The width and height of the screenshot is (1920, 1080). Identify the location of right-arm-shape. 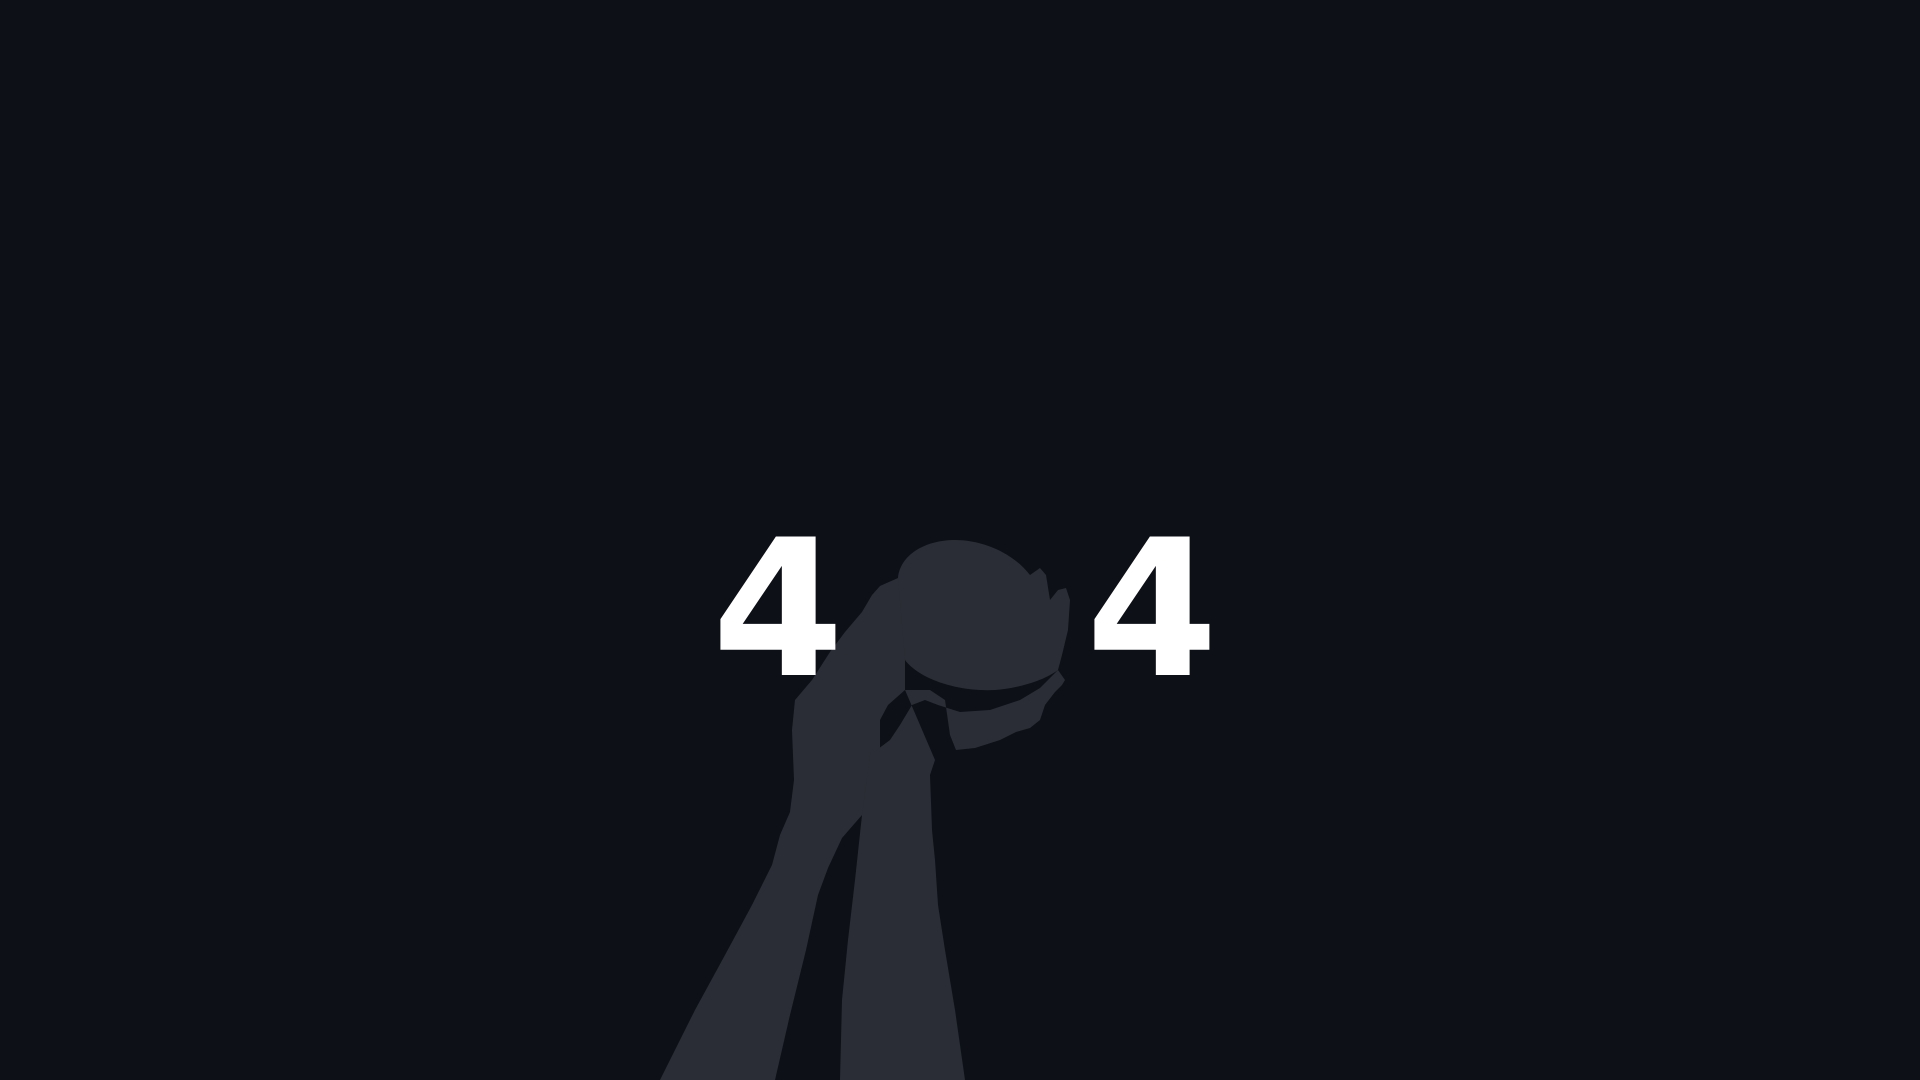
(952, 875).